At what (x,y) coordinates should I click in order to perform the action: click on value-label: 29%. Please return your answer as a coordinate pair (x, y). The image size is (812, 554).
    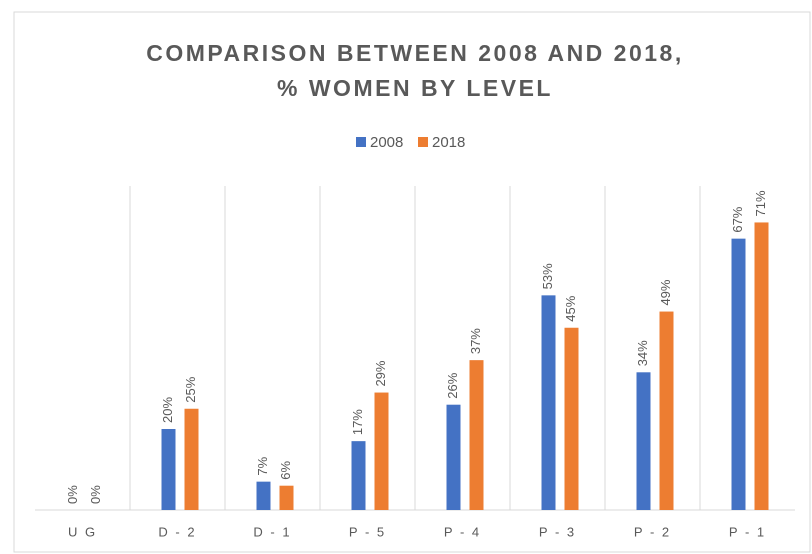
    Looking at the image, I should click on (380, 373).